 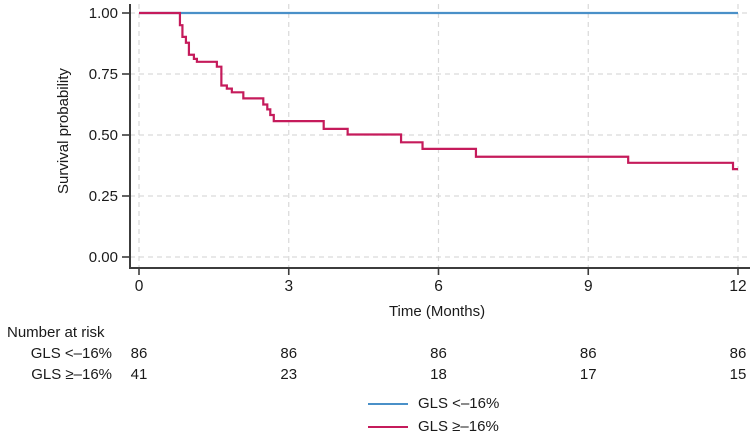 What do you see at coordinates (103, 74) in the screenshot?
I see `y-tick-label: 0.75` at bounding box center [103, 74].